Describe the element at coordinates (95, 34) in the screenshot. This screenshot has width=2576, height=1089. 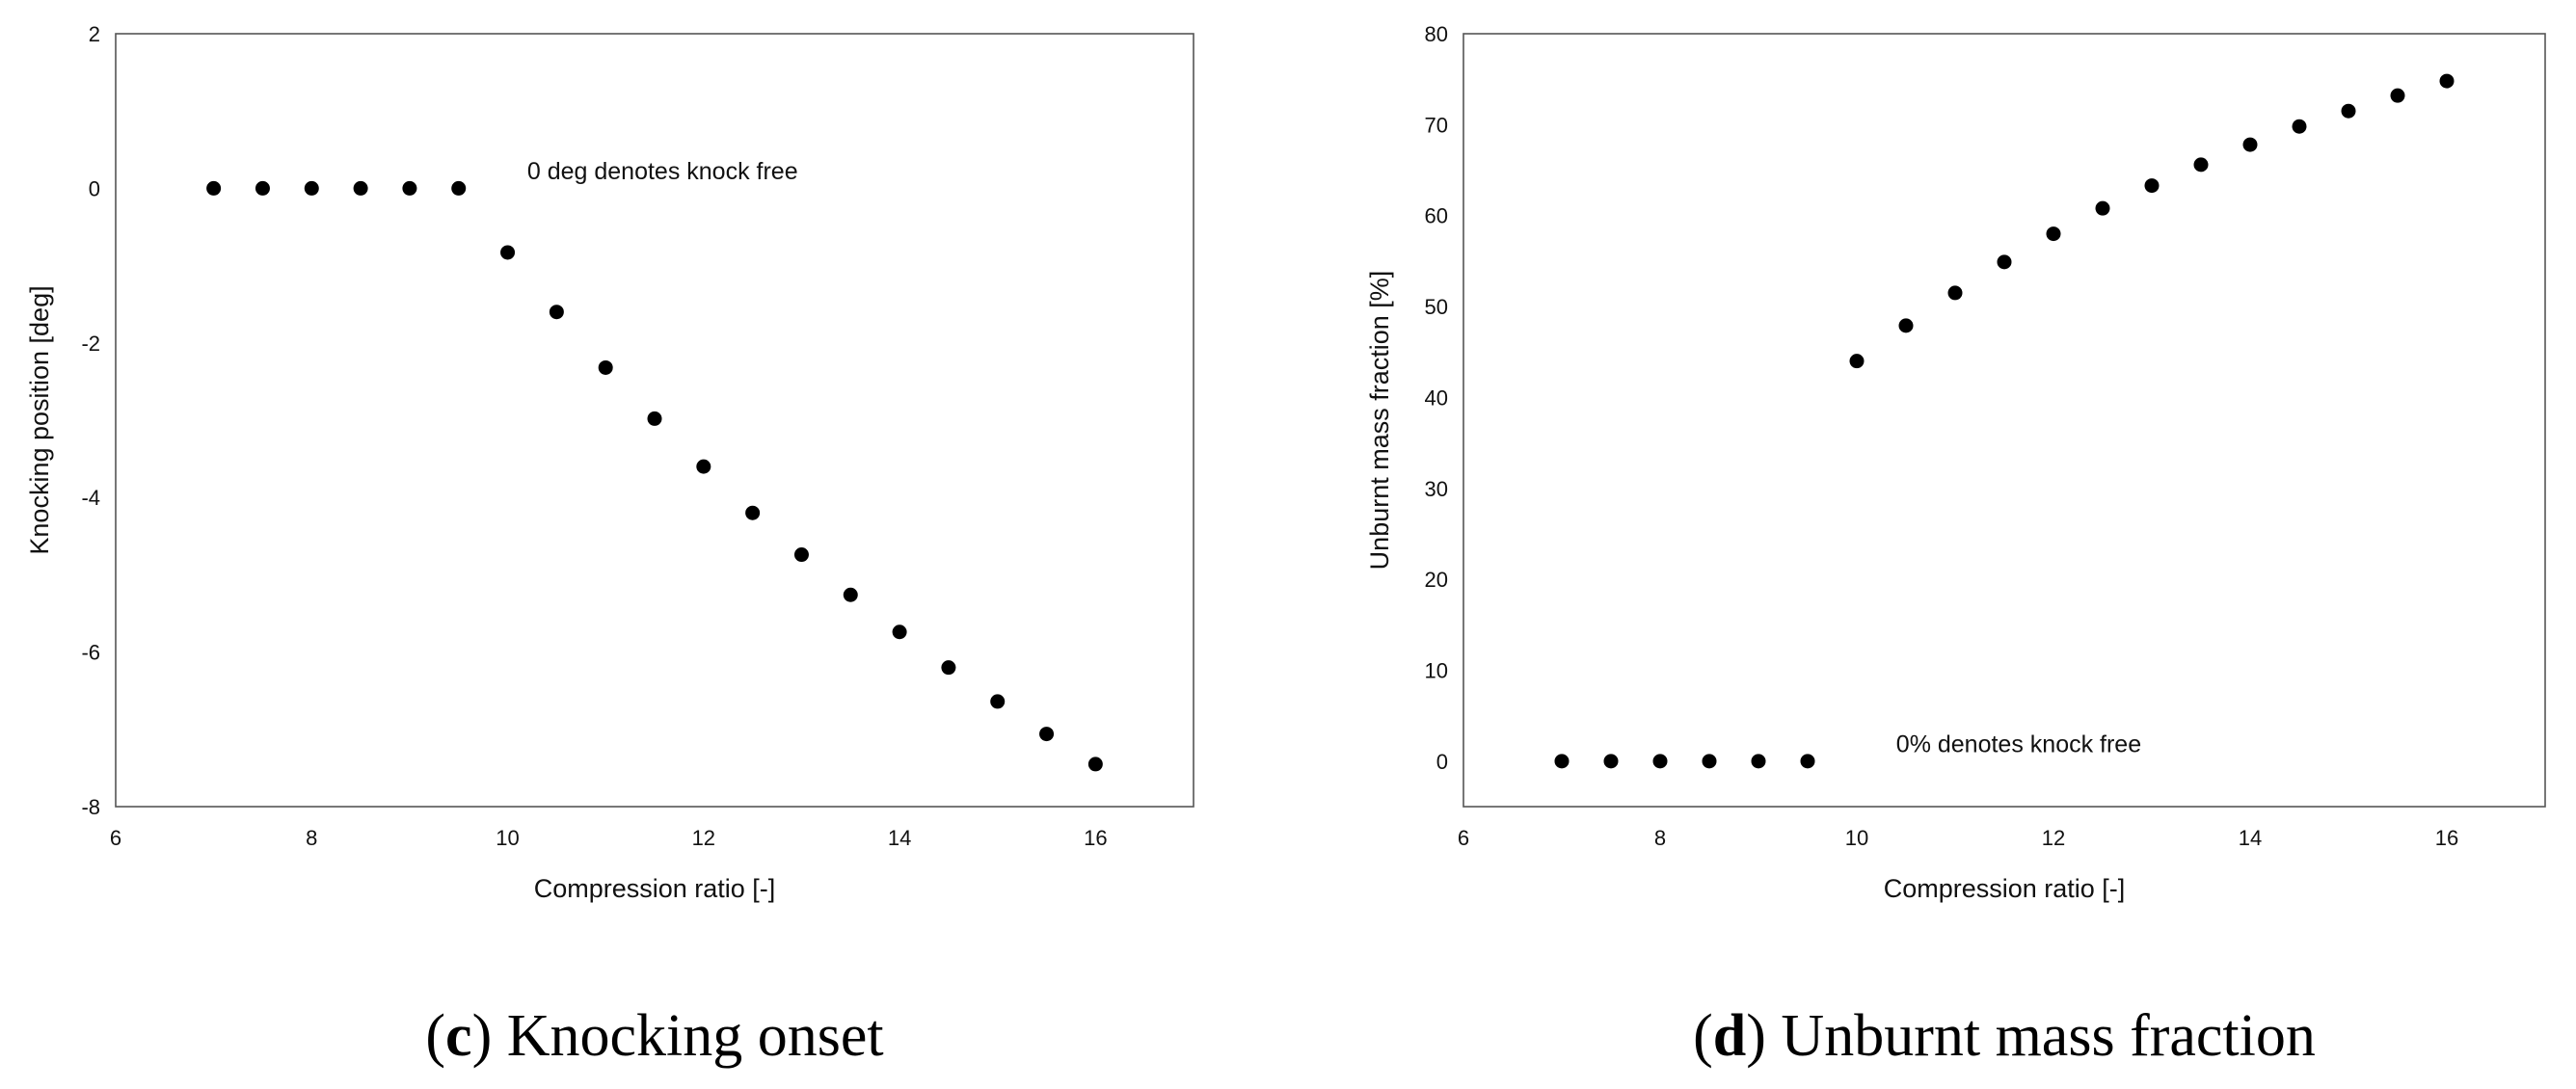
I see `y-tick-label: 2` at that location.